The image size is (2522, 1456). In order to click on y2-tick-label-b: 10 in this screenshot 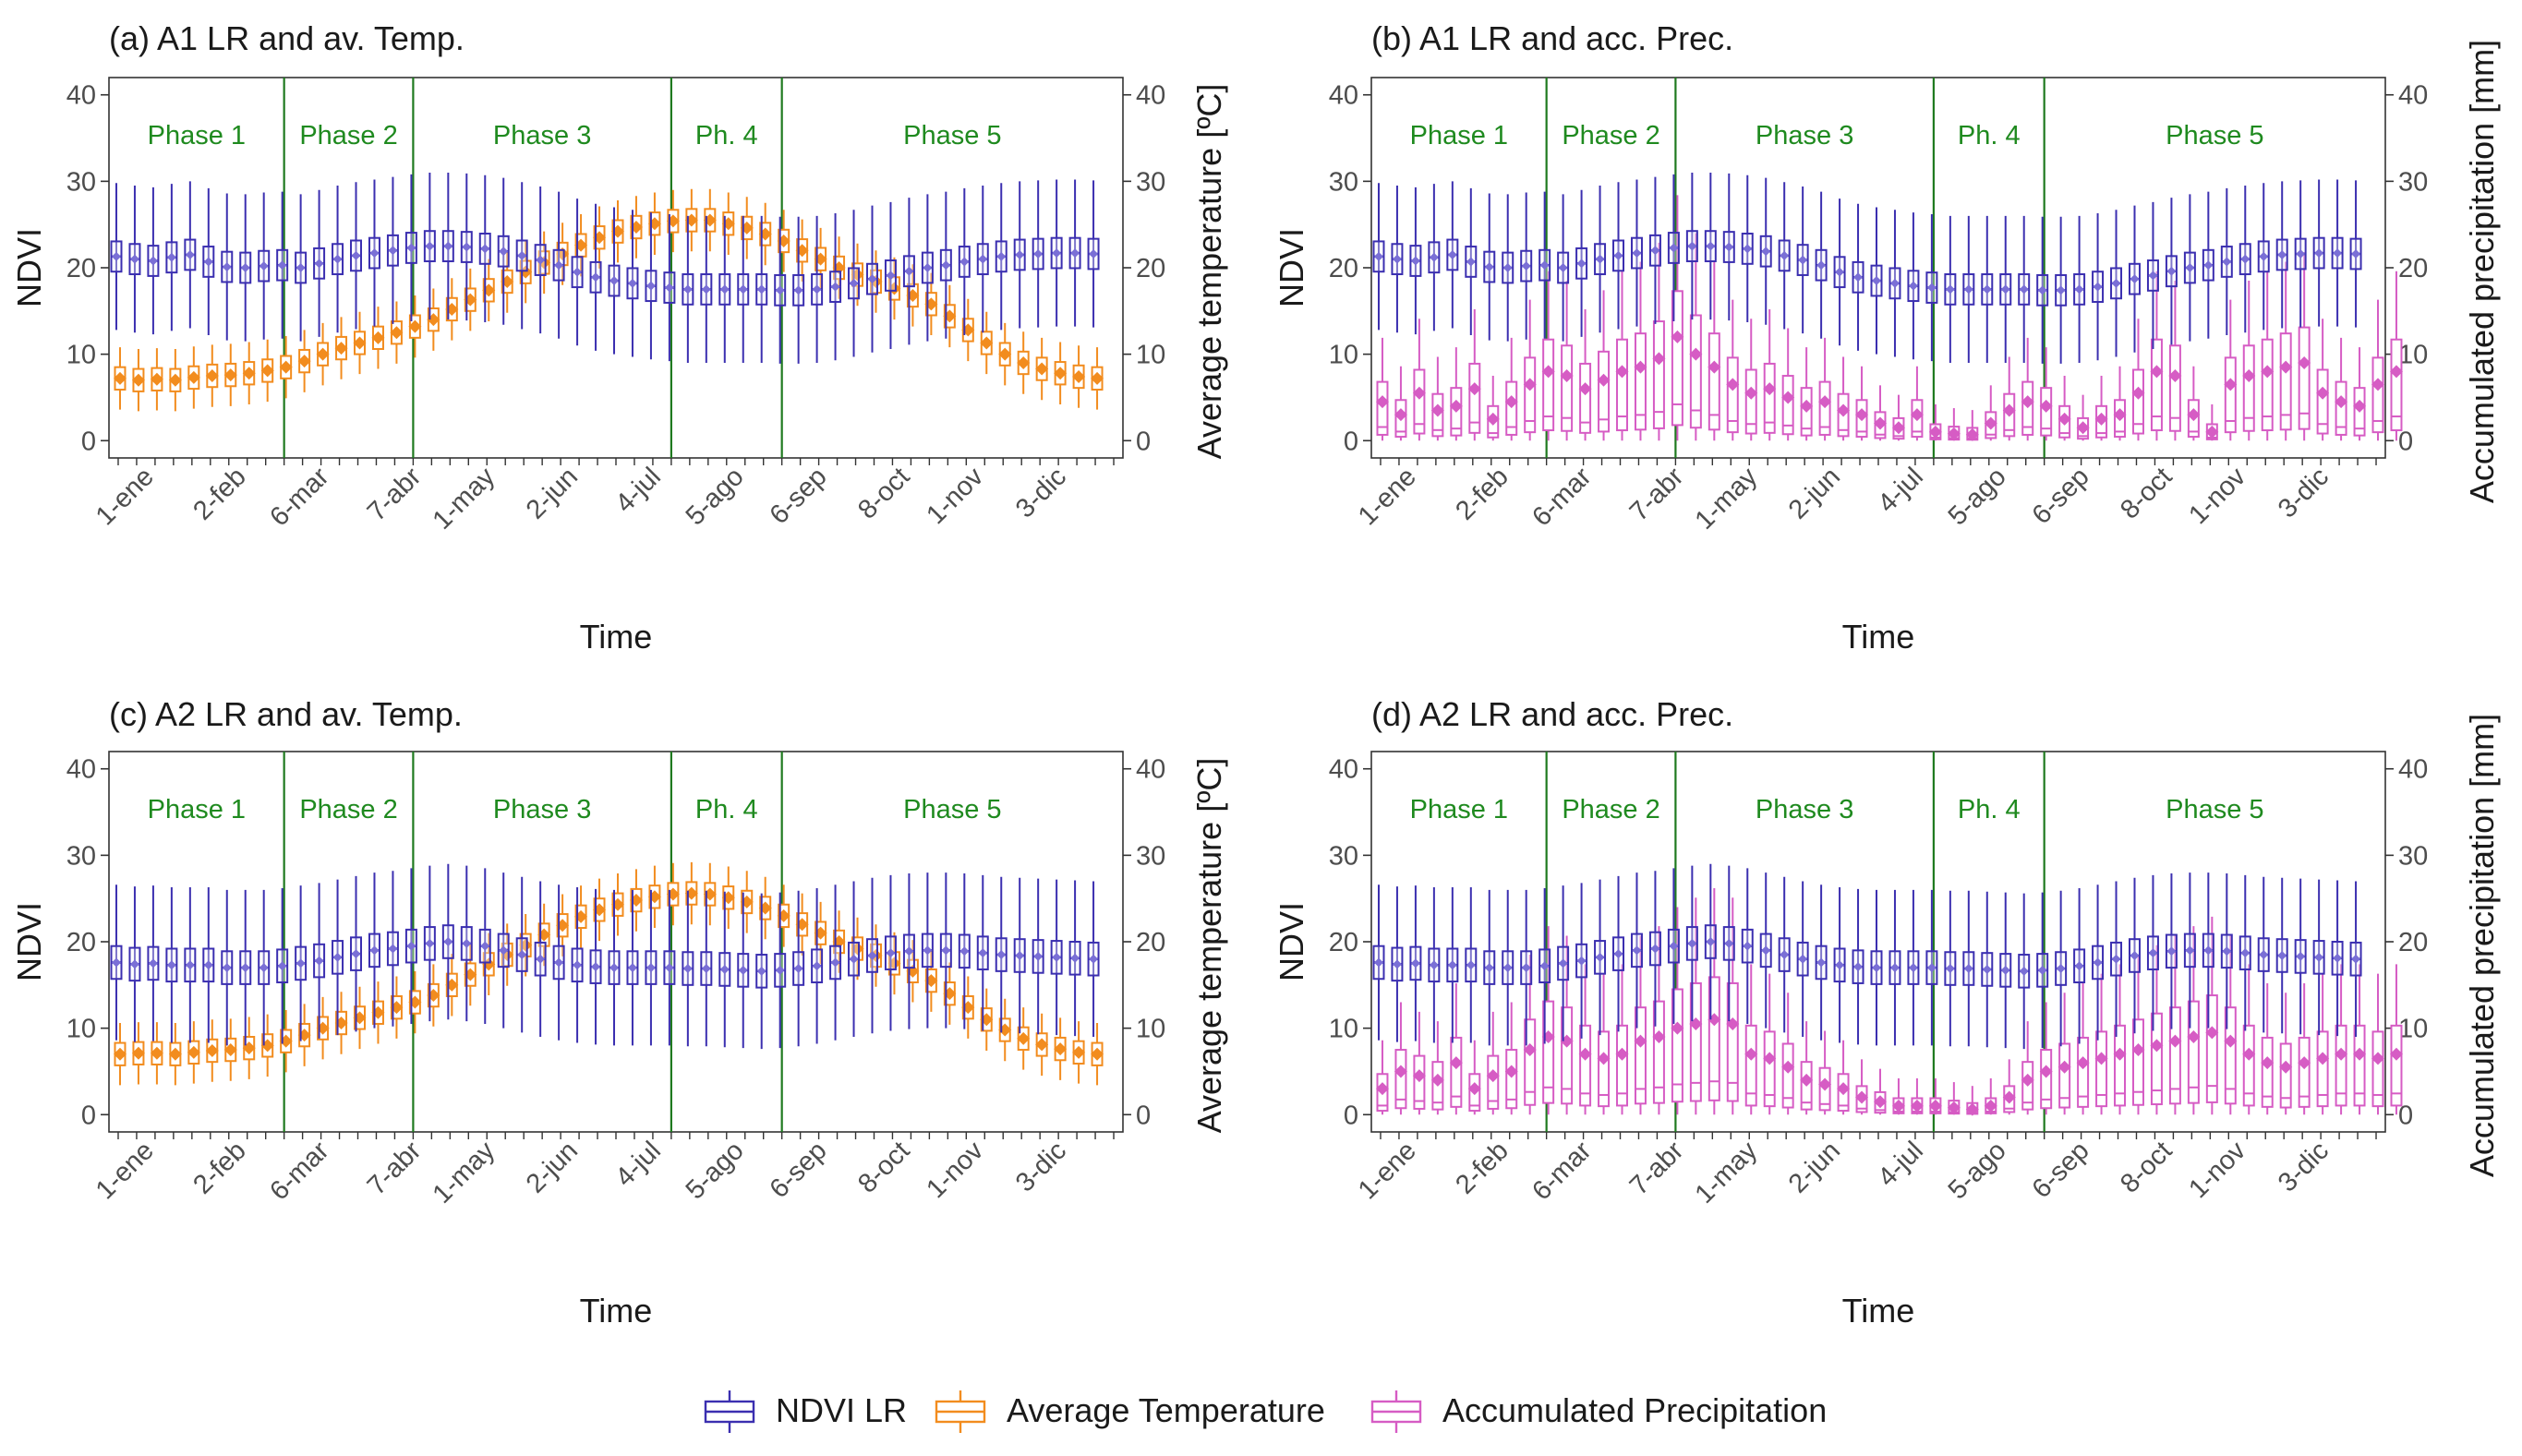, I will do `click(2413, 355)`.